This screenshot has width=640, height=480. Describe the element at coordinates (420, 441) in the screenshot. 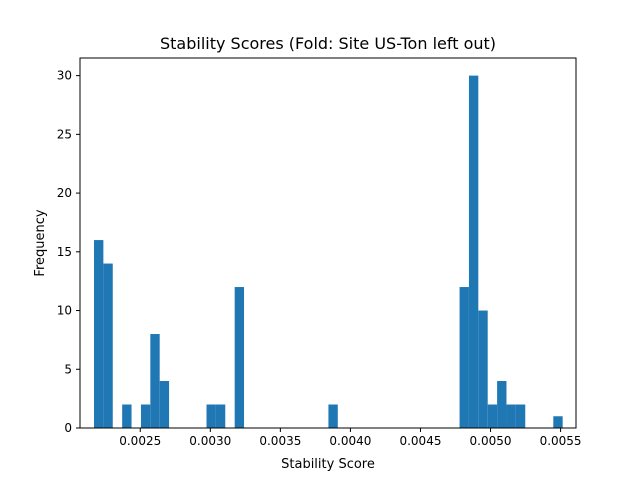

I see `x-tick-label-4: 0.0045` at that location.